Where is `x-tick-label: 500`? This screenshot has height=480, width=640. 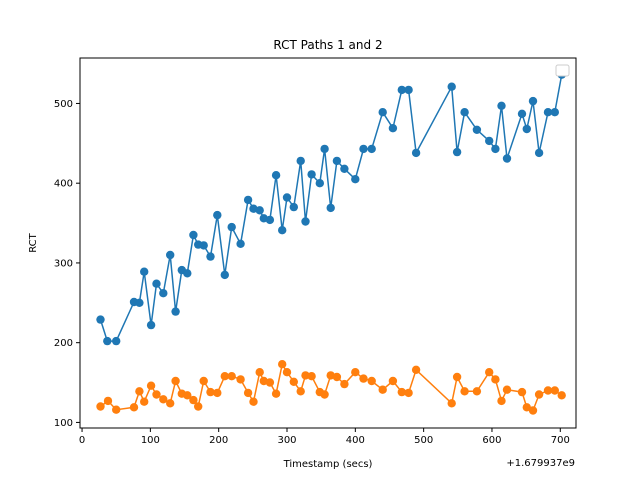 x-tick-label: 500 is located at coordinates (423, 440).